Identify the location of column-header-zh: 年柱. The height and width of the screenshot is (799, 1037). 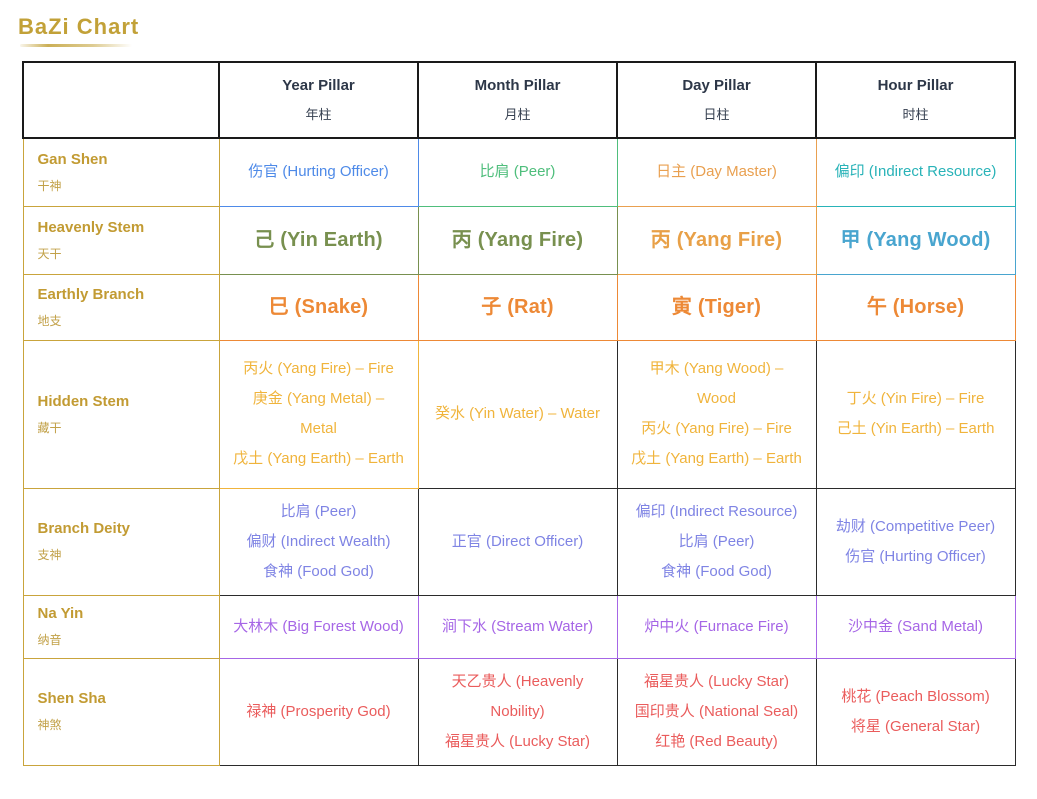
(318, 114).